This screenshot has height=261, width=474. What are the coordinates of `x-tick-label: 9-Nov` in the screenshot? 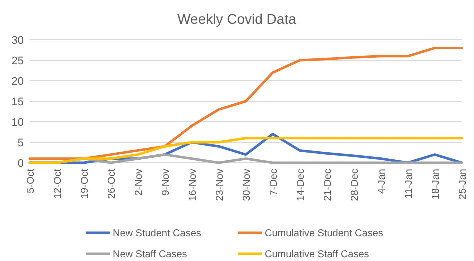 It's located at (166, 182).